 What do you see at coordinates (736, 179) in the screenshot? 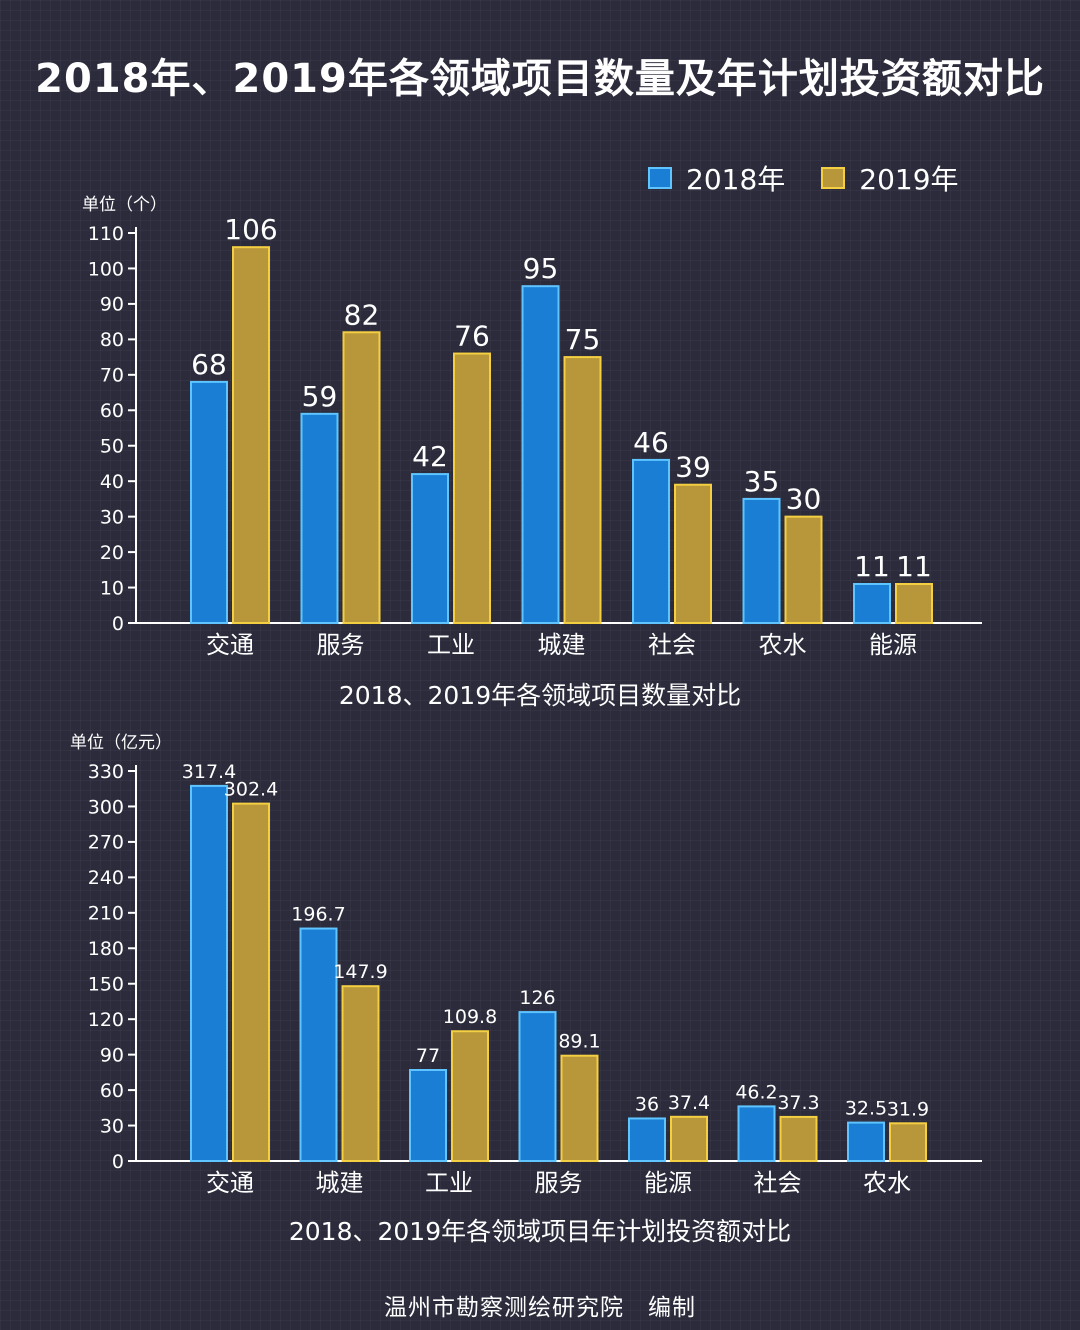
I see `legend-label-2018: 2018年` at bounding box center [736, 179].